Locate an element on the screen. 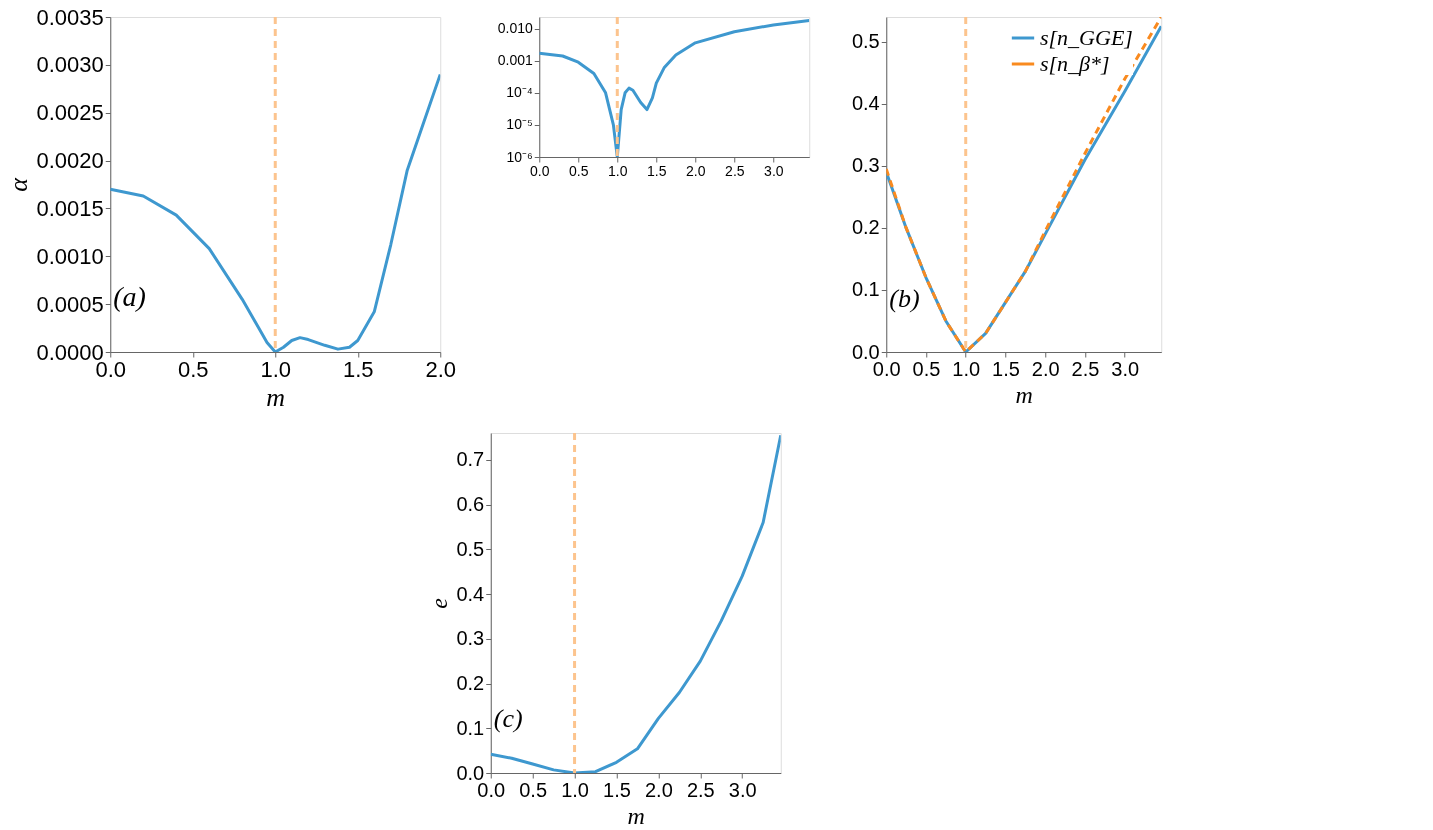 The height and width of the screenshot is (830, 1433). legend-label: s[n_GGE] is located at coordinates (1086, 37).